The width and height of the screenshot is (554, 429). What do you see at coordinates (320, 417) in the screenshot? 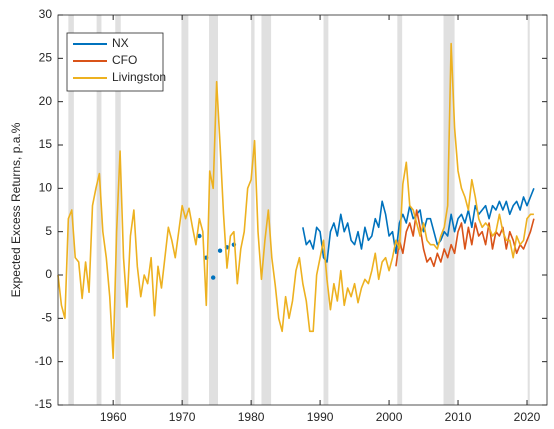
I see `x-tick-label: 1990` at bounding box center [320, 417].